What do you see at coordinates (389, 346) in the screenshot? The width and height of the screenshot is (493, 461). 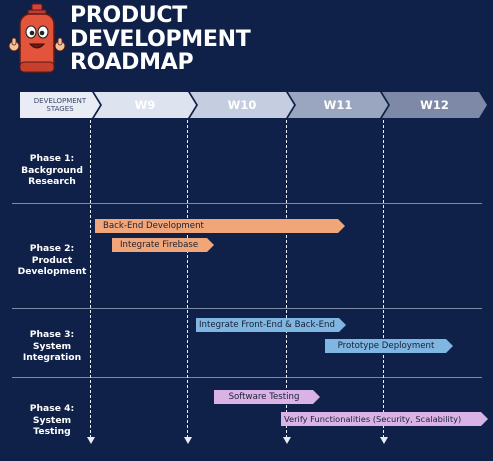 I see `task-prototype-deployment: Prototype Deployment` at bounding box center [389, 346].